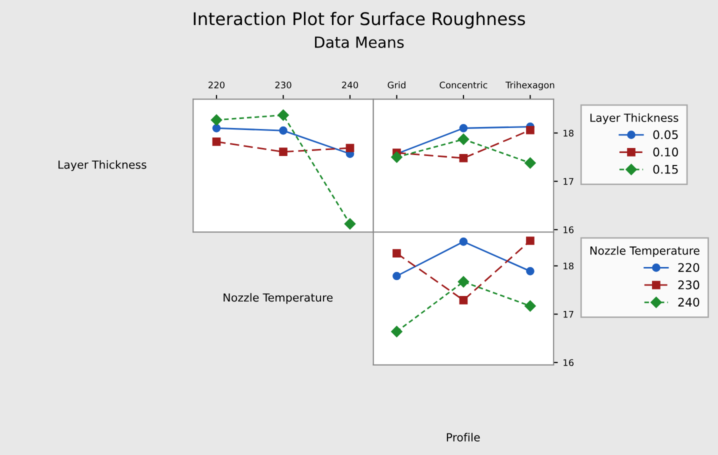 Image resolution: width=718 pixels, height=455 pixels. I want to click on x-axis-title: Profile, so click(463, 437).